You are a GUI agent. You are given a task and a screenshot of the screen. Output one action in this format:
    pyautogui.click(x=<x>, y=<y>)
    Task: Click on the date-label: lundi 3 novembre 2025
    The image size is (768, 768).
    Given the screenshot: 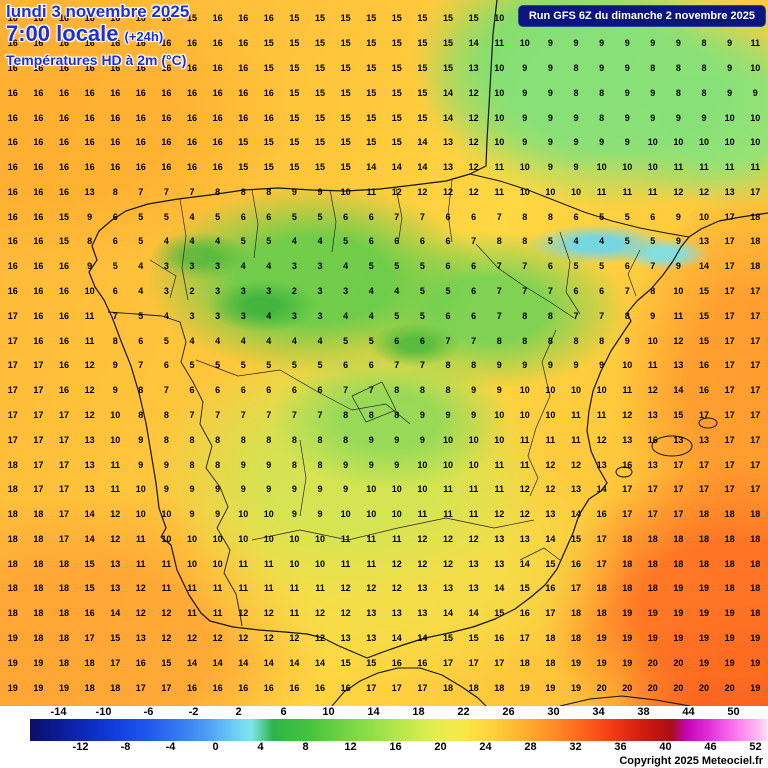 What is the action you would take?
    pyautogui.click(x=98, y=11)
    